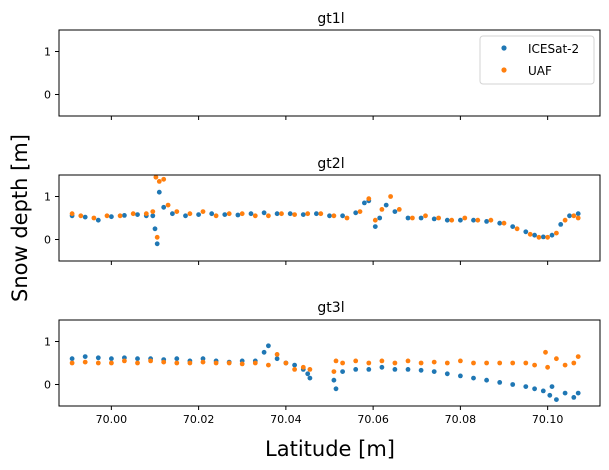 This screenshot has width=609, height=470. What do you see at coordinates (373, 419) in the screenshot?
I see `x-tick-label: 70.06` at bounding box center [373, 419].